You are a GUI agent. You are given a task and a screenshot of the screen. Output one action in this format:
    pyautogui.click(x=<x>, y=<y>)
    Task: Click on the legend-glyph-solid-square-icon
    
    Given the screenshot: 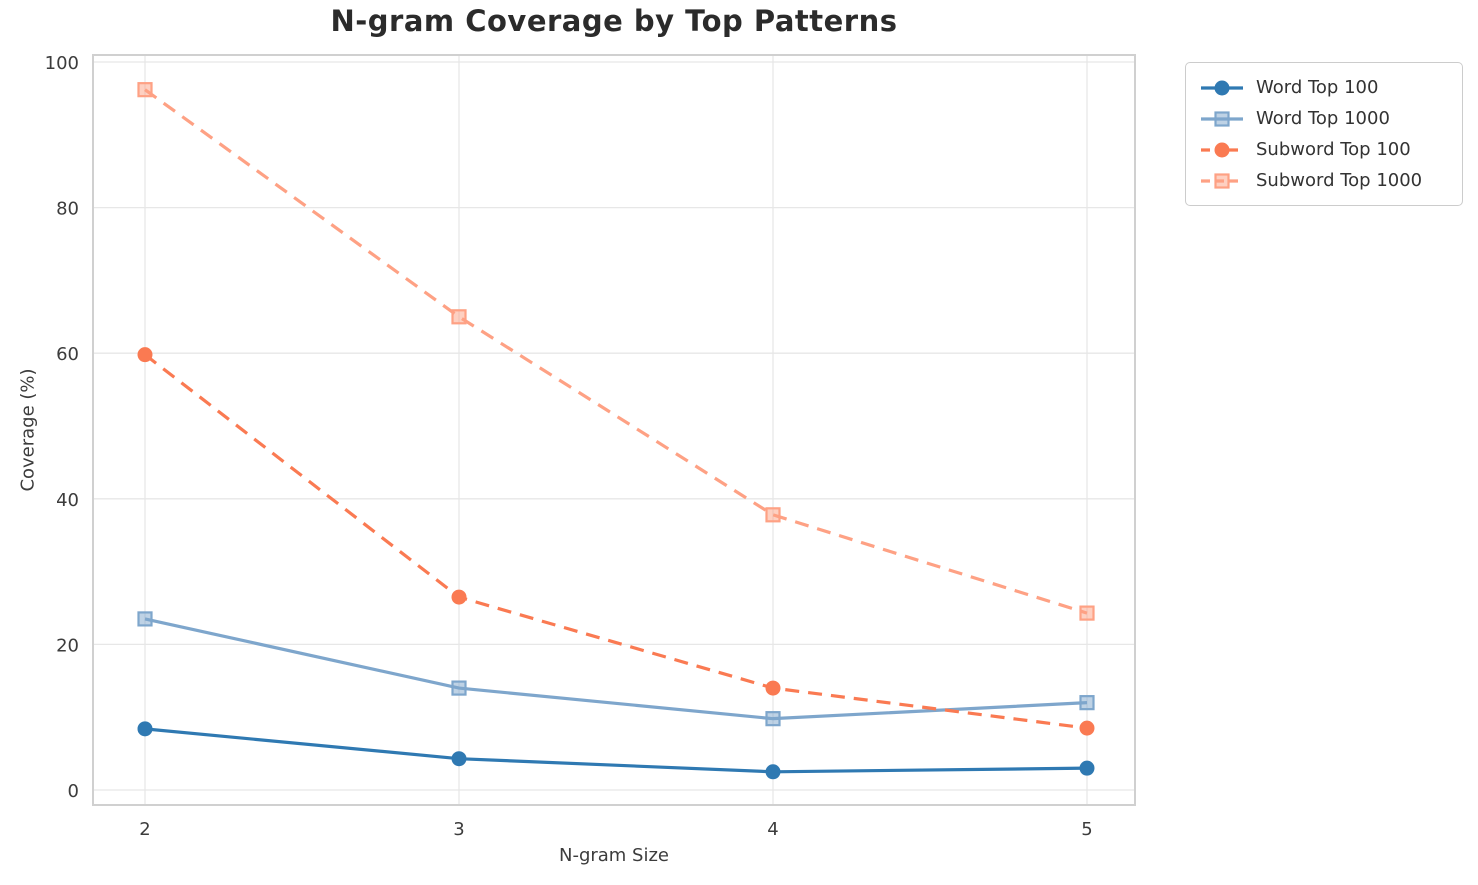 What is the action you would take?
    pyautogui.click(x=1222, y=118)
    